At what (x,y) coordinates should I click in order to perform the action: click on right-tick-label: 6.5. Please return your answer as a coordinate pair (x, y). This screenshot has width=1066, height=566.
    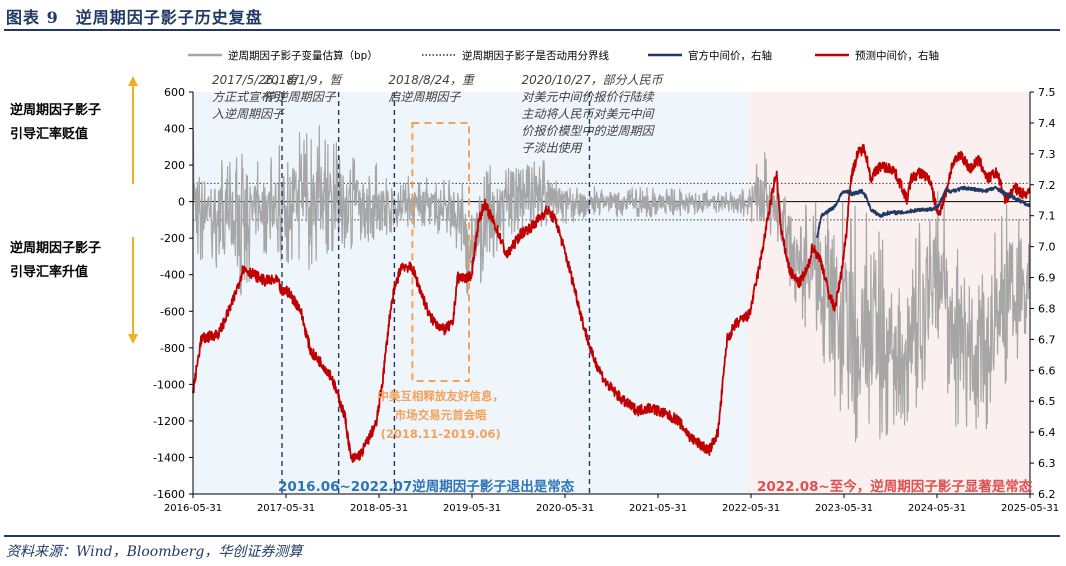
    Looking at the image, I should click on (1047, 401).